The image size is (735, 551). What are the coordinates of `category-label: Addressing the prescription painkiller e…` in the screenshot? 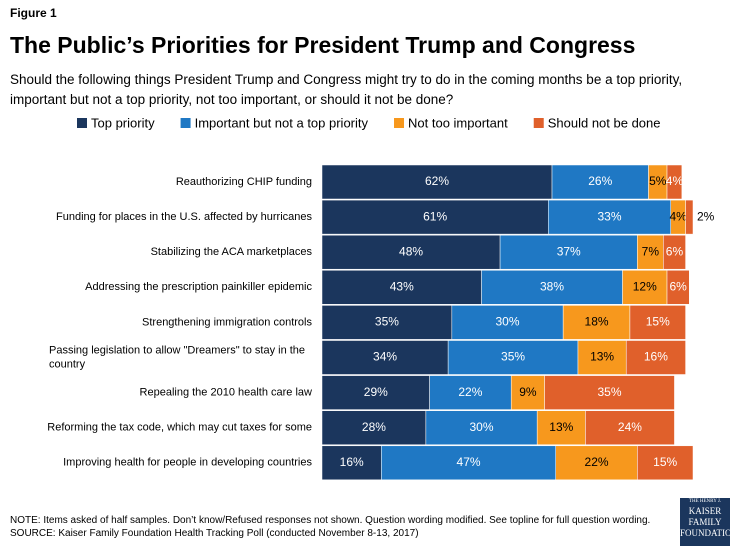 It's located at (198, 287).